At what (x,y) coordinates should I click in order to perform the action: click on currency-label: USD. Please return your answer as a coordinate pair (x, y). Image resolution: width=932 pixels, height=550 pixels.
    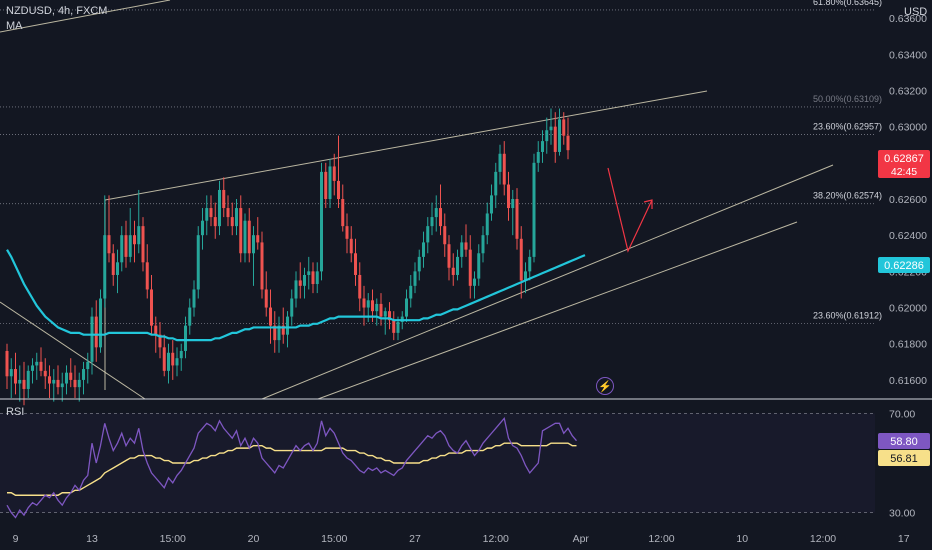
    Looking at the image, I should click on (915, 12).